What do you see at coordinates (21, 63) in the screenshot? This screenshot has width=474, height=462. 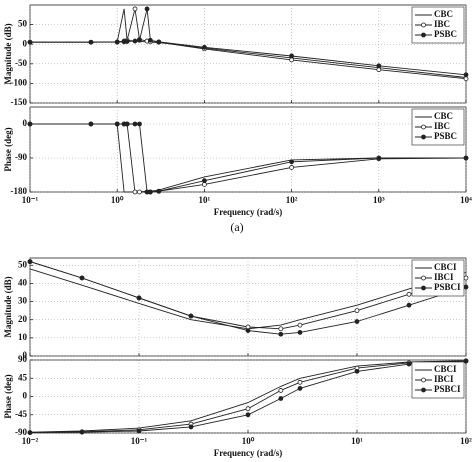 I see `y-tick-label: -50` at bounding box center [21, 63].